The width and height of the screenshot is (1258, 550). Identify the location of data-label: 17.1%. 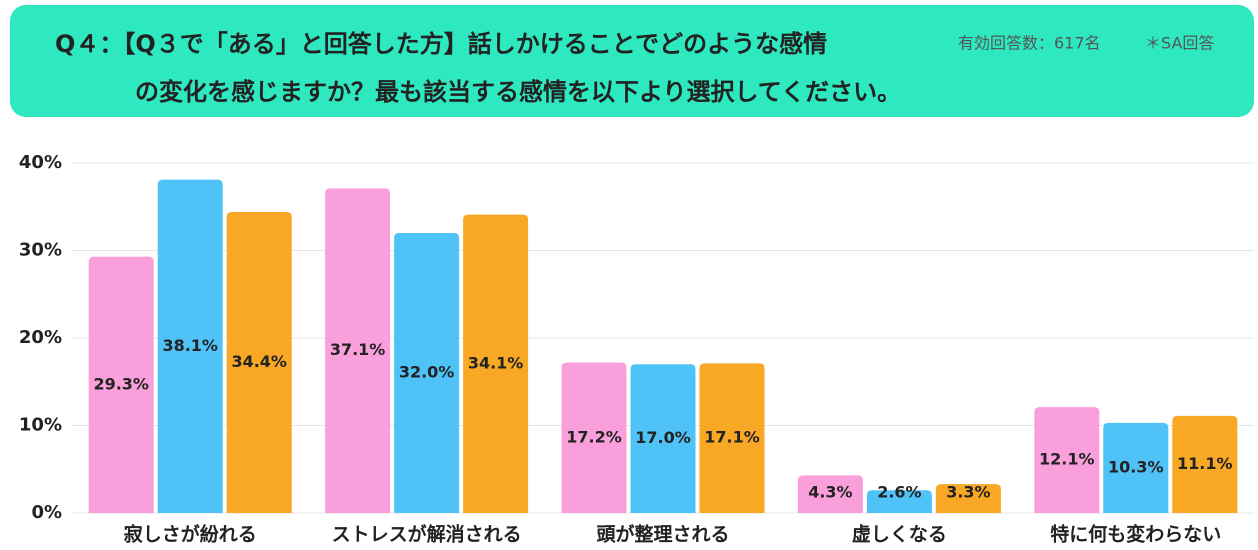
(732, 437).